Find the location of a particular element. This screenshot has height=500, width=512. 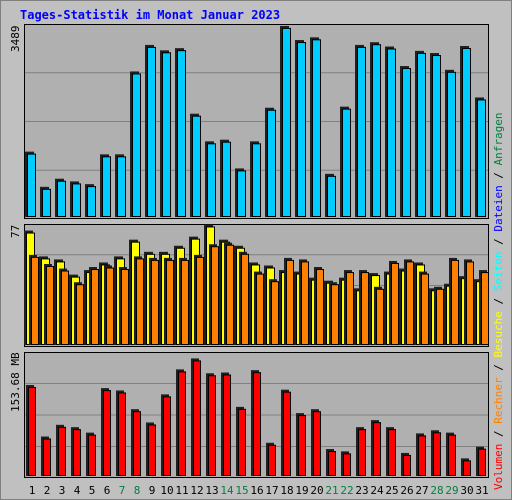

x-tick-label: 3 is located at coordinates (62, 490).